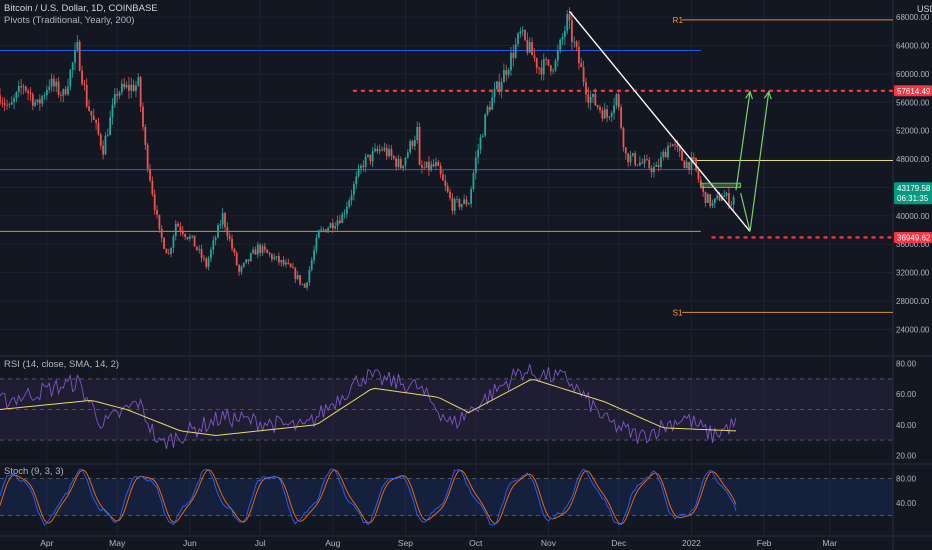  What do you see at coordinates (190, 543) in the screenshot?
I see `time-tick-label: Jun` at bounding box center [190, 543].